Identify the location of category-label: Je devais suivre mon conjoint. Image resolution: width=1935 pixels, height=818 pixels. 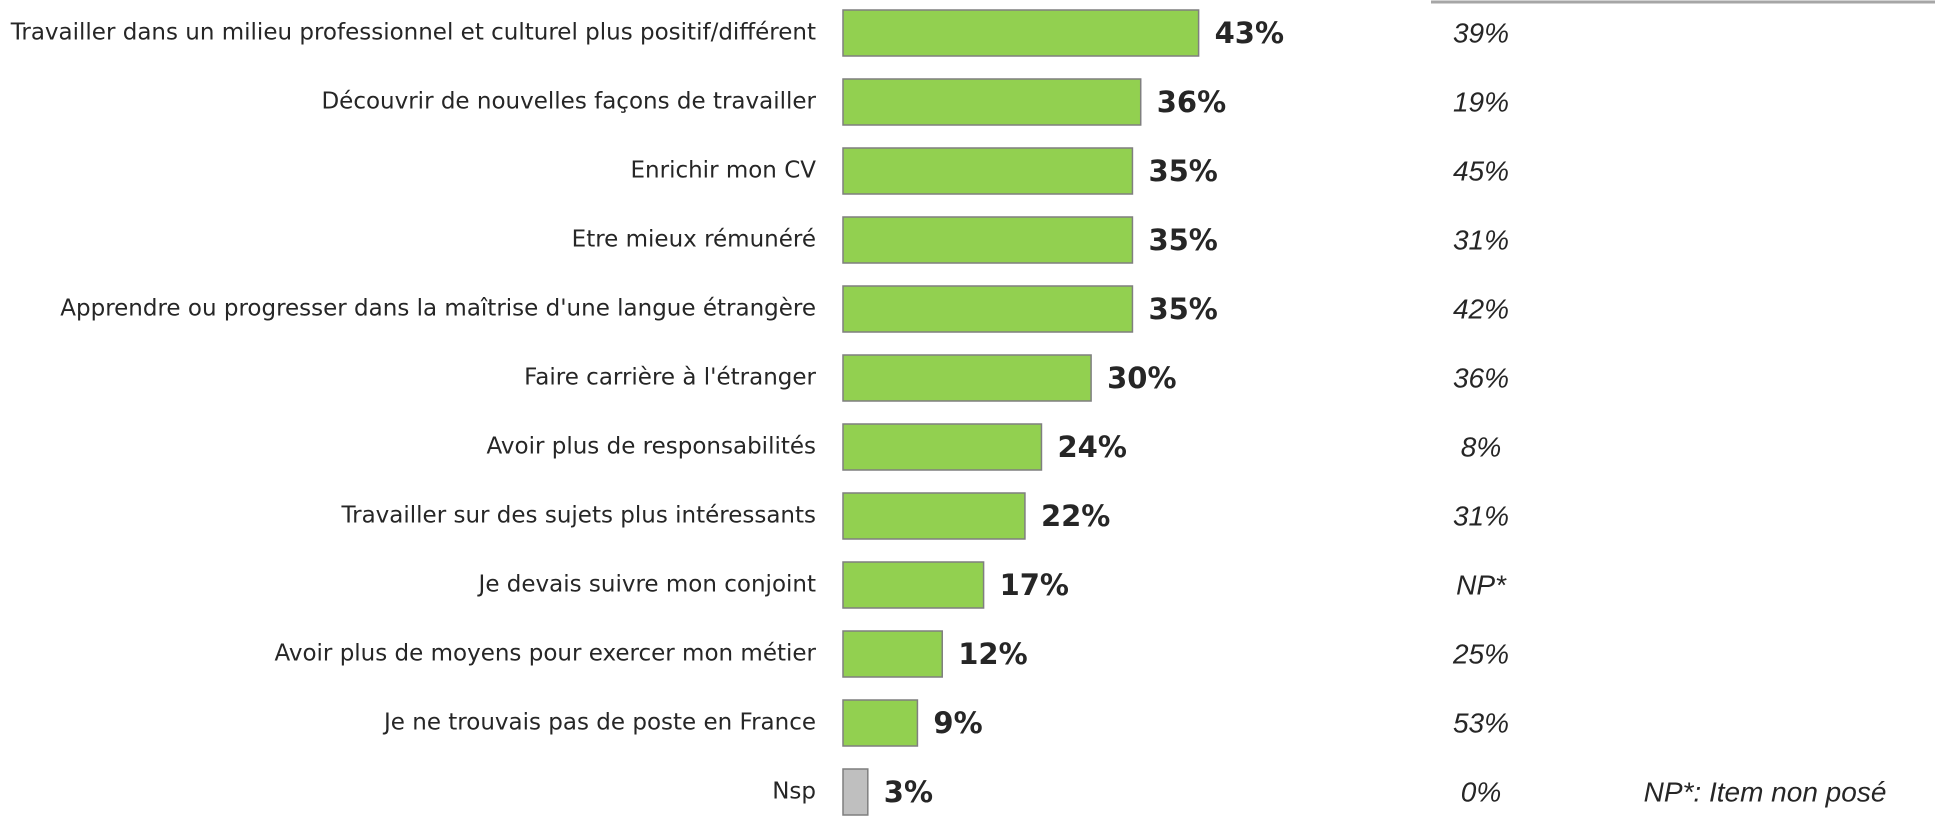
(646, 585).